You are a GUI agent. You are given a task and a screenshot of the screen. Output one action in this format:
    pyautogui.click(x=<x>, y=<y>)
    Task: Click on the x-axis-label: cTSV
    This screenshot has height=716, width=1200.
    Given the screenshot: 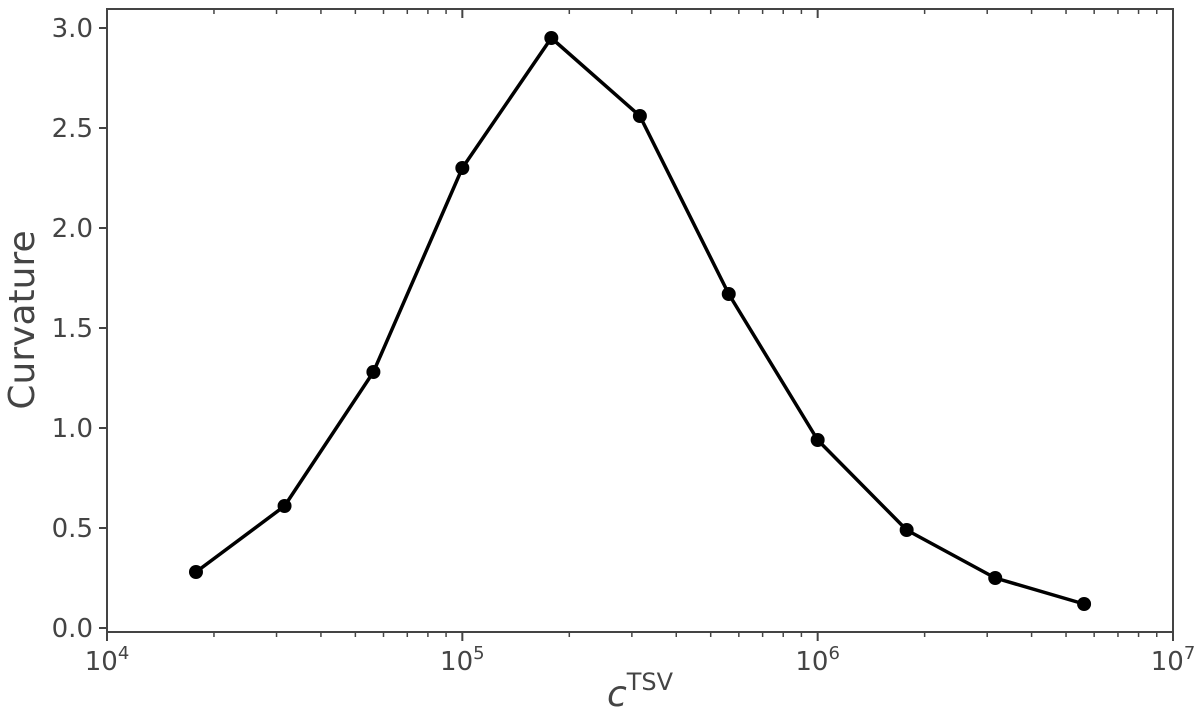 What is the action you would take?
    pyautogui.click(x=640, y=691)
    